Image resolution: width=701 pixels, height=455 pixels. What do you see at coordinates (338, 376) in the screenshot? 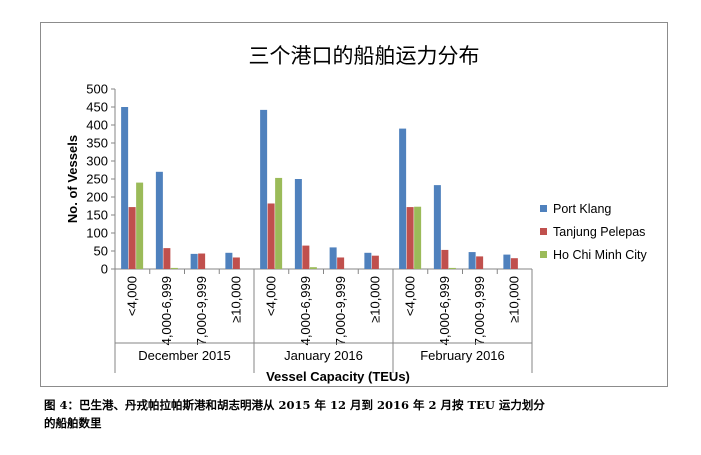
I see `x-axis-title: Vessel Capacity (TEUs)` at bounding box center [338, 376].